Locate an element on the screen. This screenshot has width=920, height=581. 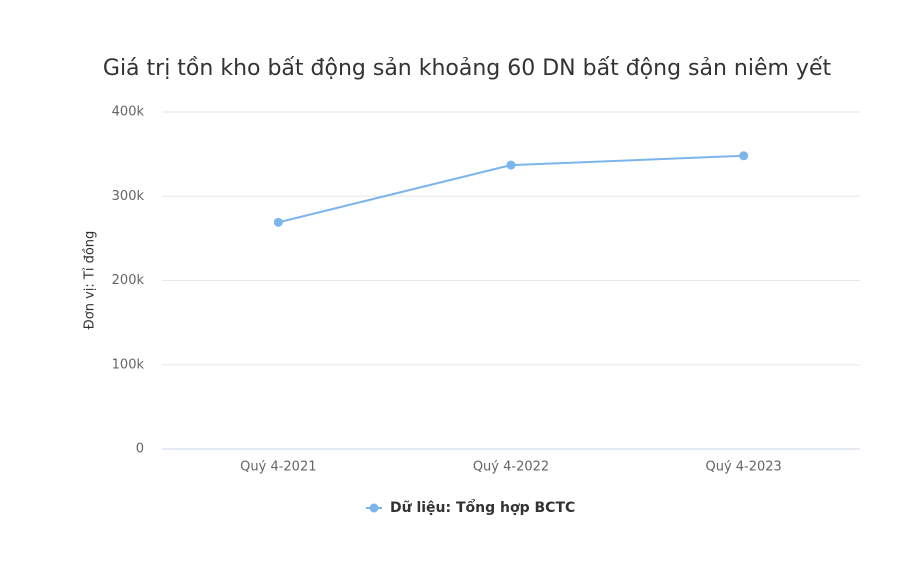
legend-symbol is located at coordinates (374, 508).